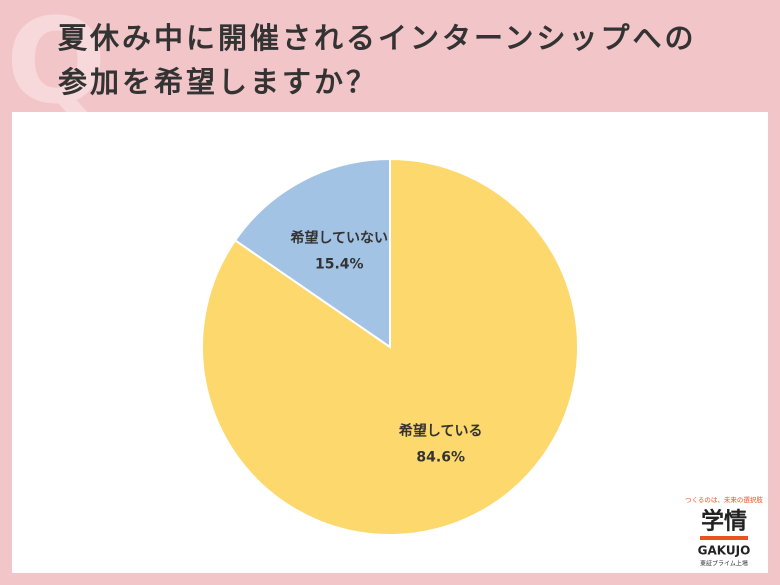  I want to click on logo: つくるのは、未来の選択肢 学情 GAKUJO 東証プライム上場, so click(724, 530).